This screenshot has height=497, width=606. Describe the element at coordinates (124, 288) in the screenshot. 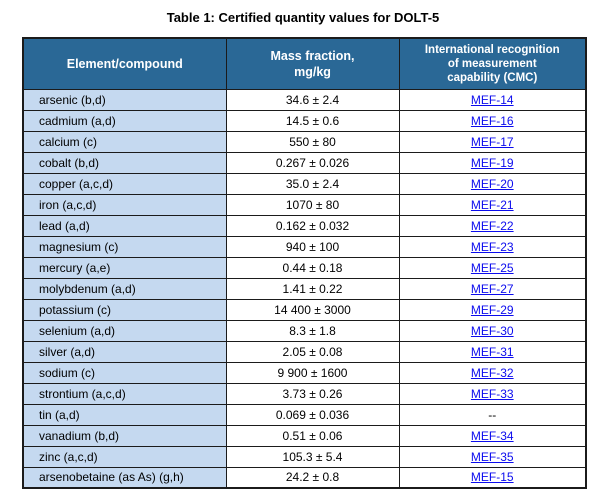

I see `element-compound-cell: molybdenum (a,d)` at that location.